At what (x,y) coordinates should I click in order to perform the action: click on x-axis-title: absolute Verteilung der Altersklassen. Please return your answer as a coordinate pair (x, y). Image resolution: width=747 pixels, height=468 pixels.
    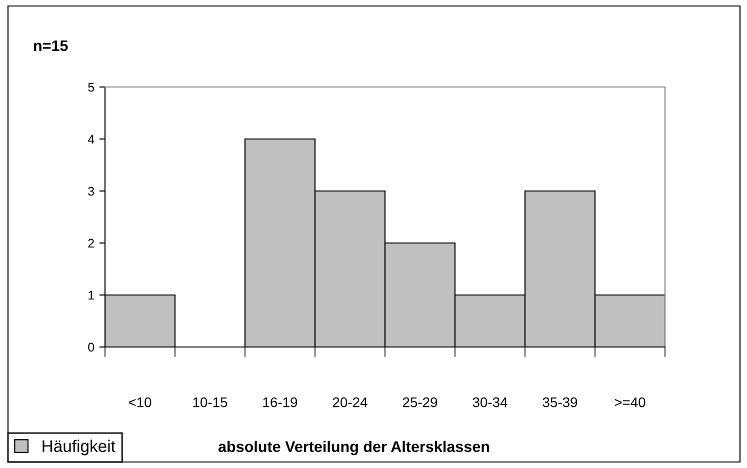
    Looking at the image, I should click on (354, 448).